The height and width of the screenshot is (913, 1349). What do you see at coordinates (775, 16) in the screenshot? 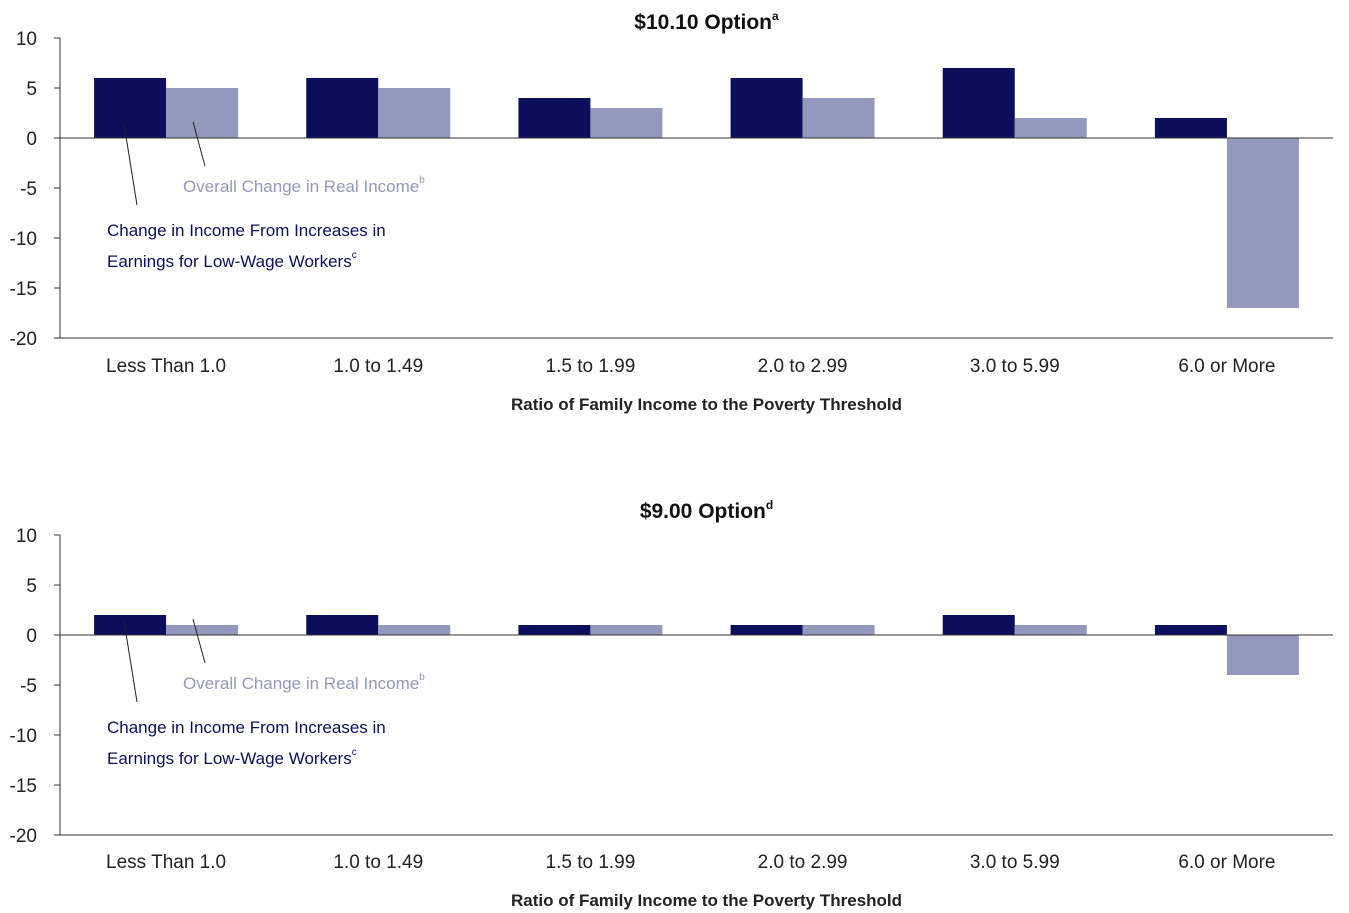
I see `chart-title-note: a` at bounding box center [775, 16].